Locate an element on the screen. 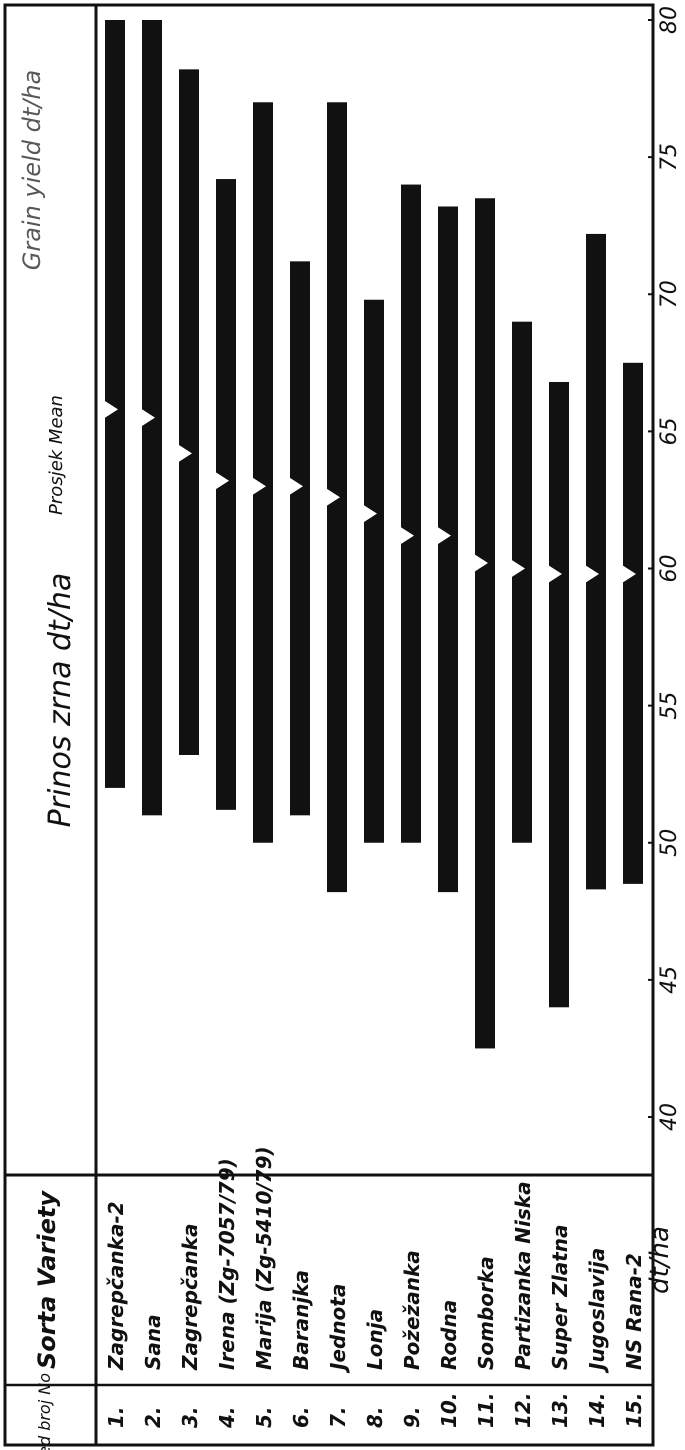 The height and width of the screenshot is (1450, 685). row-number: 2. is located at coordinates (153, 1417).